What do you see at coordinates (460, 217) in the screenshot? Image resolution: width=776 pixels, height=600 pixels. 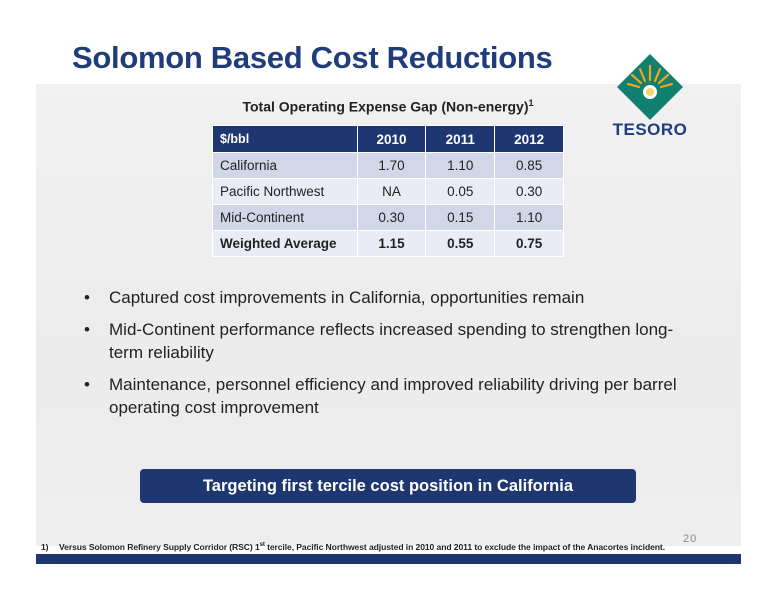 I see `table-cell: 0.15` at bounding box center [460, 217].